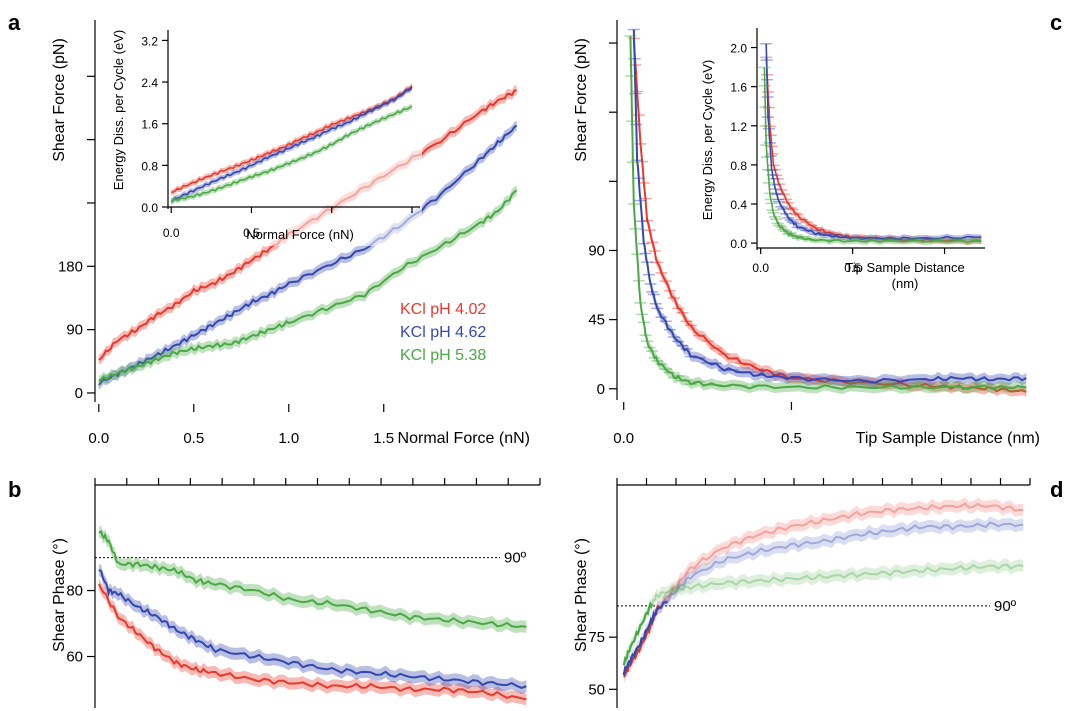 The image size is (1070, 711). I want to click on y-tick-label: 80, so click(74, 591).